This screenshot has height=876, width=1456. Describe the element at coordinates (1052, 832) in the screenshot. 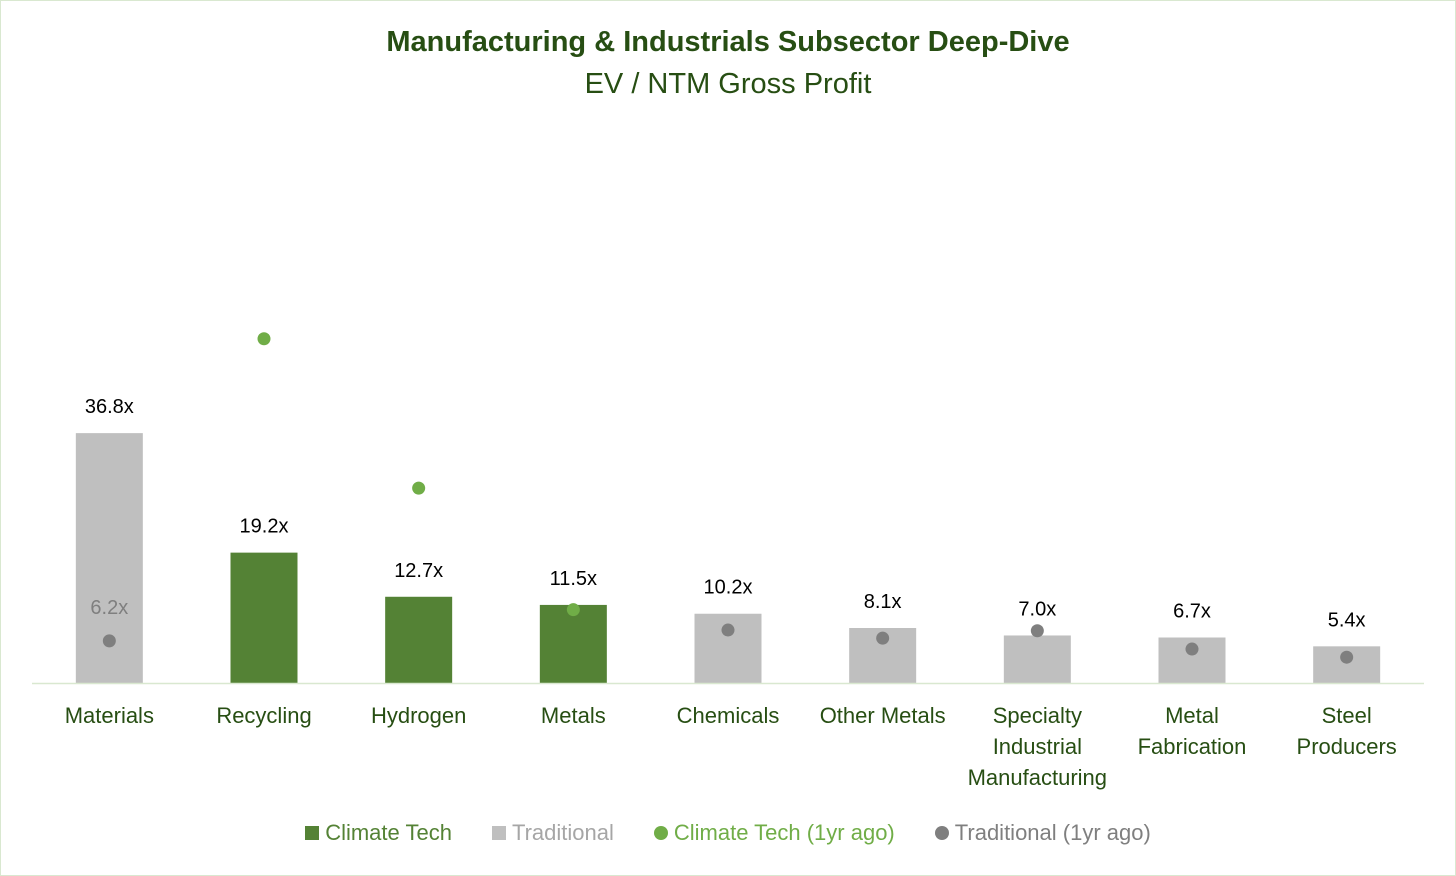

I see `legend-label: Traditional (1yr ago)` at that location.